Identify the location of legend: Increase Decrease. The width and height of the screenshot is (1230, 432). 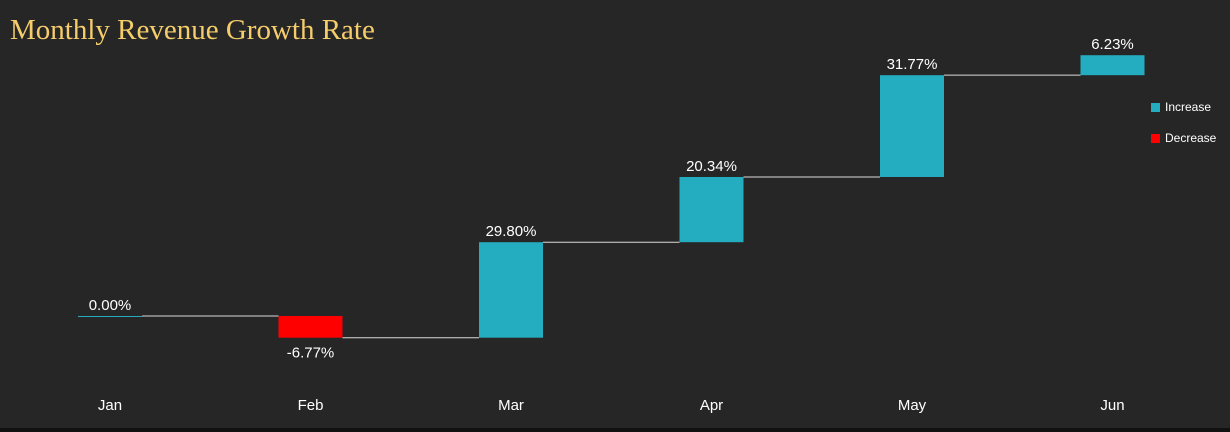
(1183, 129).